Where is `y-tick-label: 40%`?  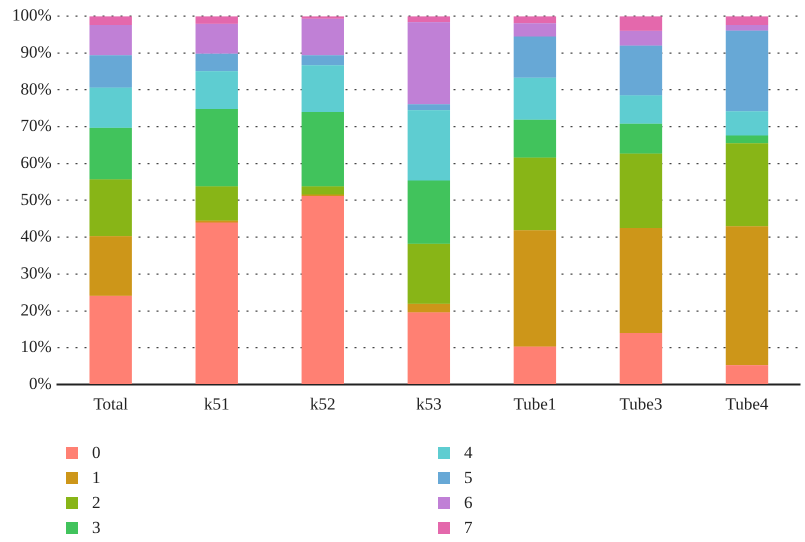
y-tick-label: 40% is located at coordinates (36, 236).